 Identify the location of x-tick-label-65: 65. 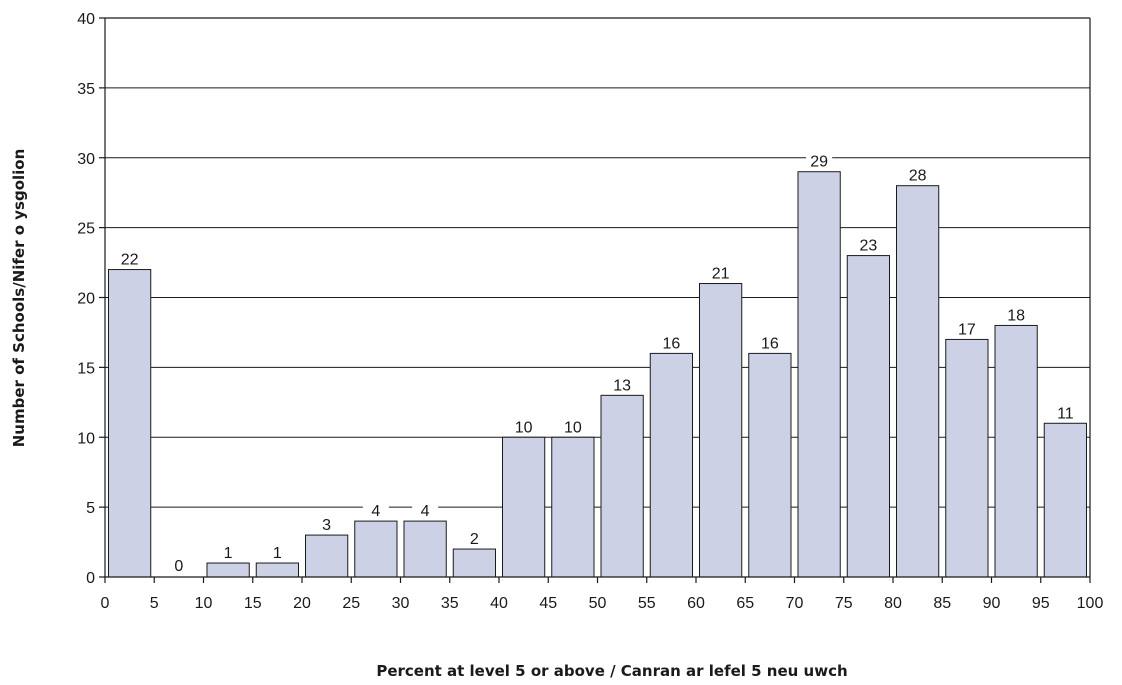
(745, 603).